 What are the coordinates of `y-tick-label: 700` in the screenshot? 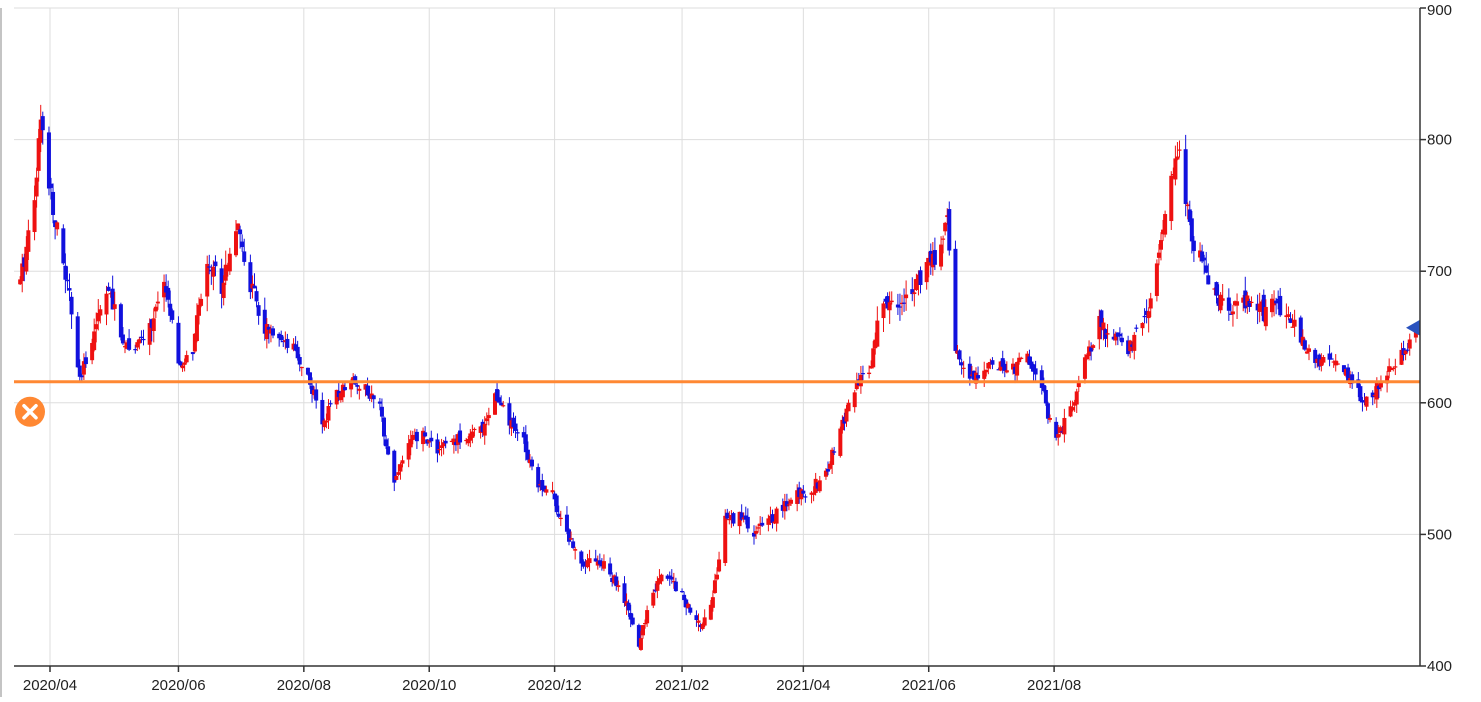 It's located at (1439, 271).